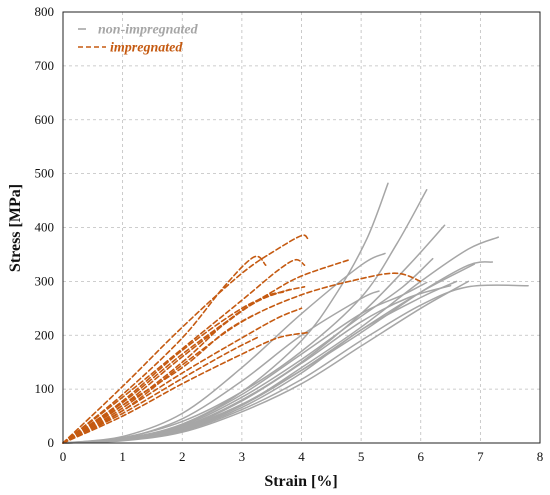  What do you see at coordinates (45, 11) in the screenshot?
I see `y-tick-label: 800` at bounding box center [45, 11].